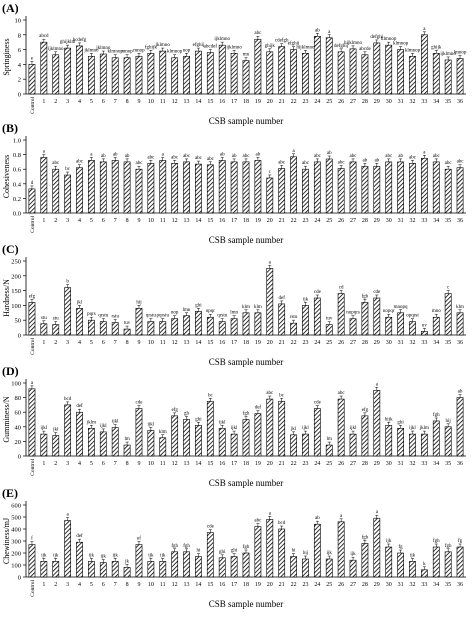  I want to click on y-tick-label: 20, so click(18, 442).